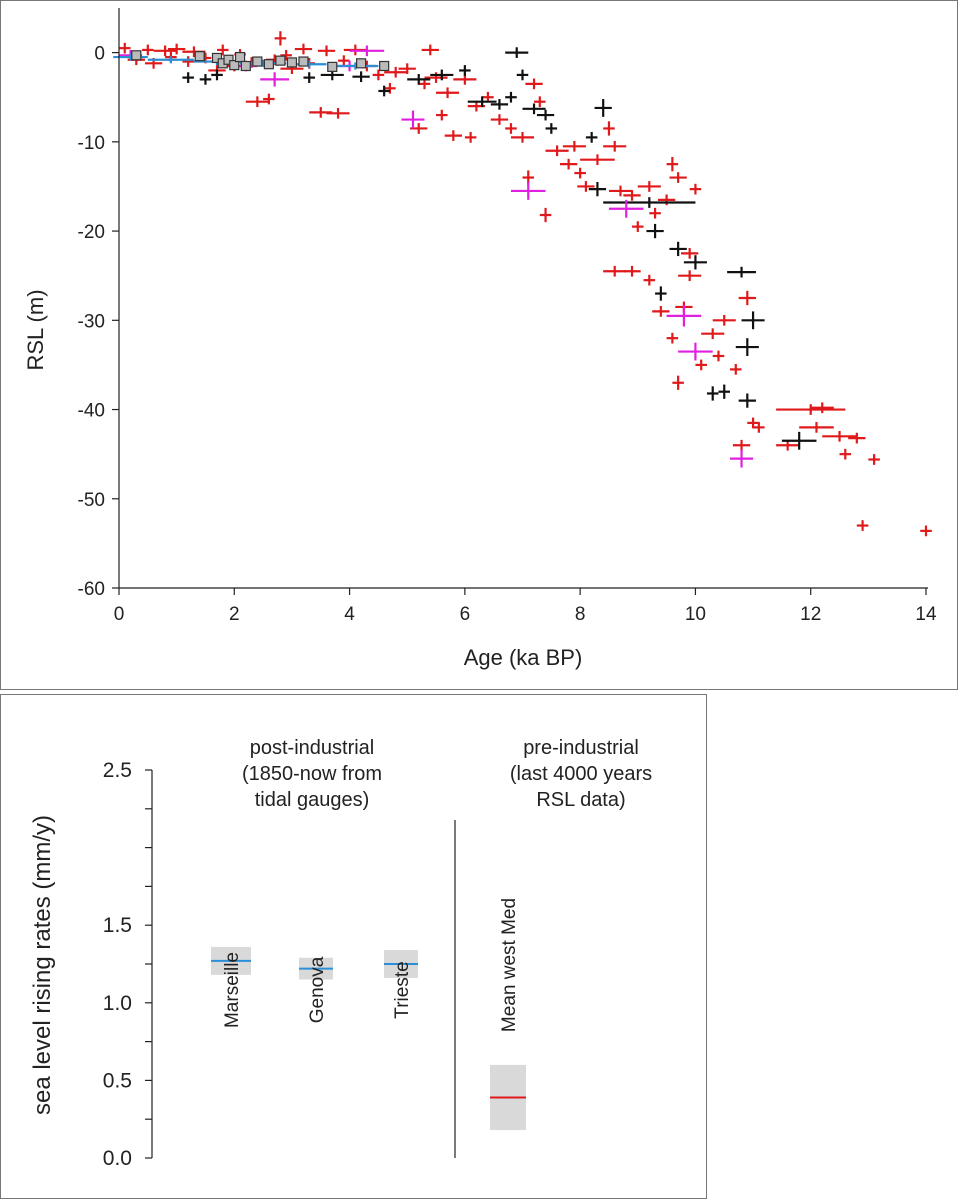 The image size is (958, 1200). What do you see at coordinates (509, 965) in the screenshot?
I see `category-label: Mean west Med` at bounding box center [509, 965].